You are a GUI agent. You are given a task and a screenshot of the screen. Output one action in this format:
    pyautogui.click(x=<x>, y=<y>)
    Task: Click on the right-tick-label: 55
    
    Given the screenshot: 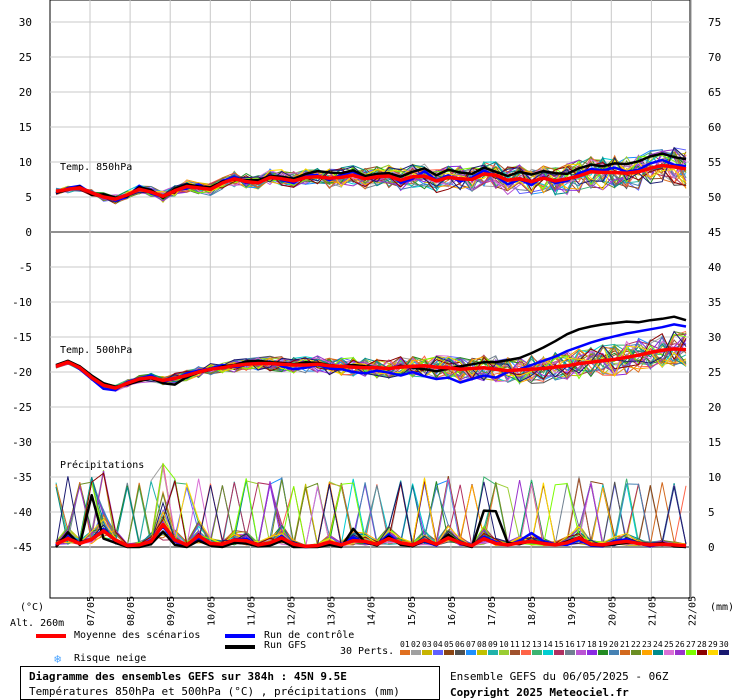 What is the action you would take?
    pyautogui.click(x=714, y=162)
    